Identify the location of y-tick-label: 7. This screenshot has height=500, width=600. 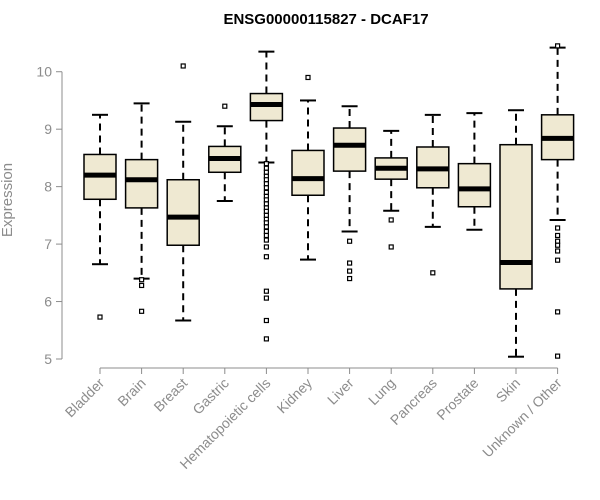
(48, 244).